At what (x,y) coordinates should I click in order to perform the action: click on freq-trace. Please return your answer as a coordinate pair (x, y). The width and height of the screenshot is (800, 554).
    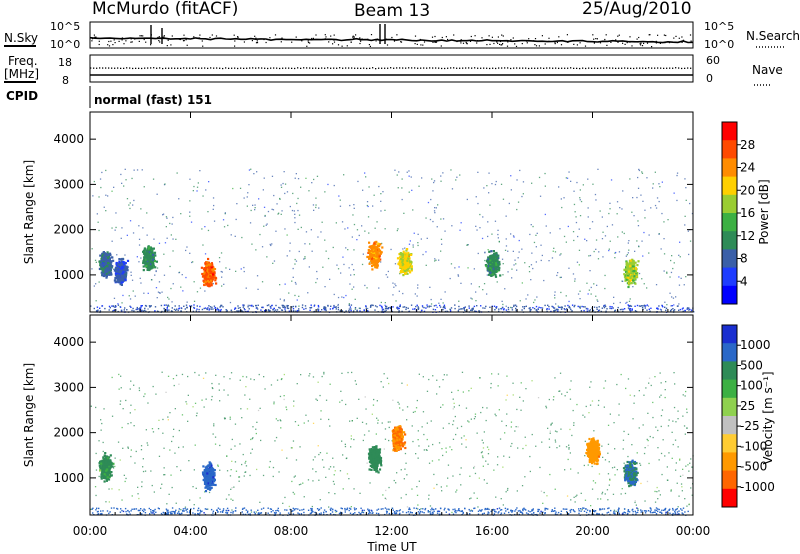
    Looking at the image, I should click on (391, 71).